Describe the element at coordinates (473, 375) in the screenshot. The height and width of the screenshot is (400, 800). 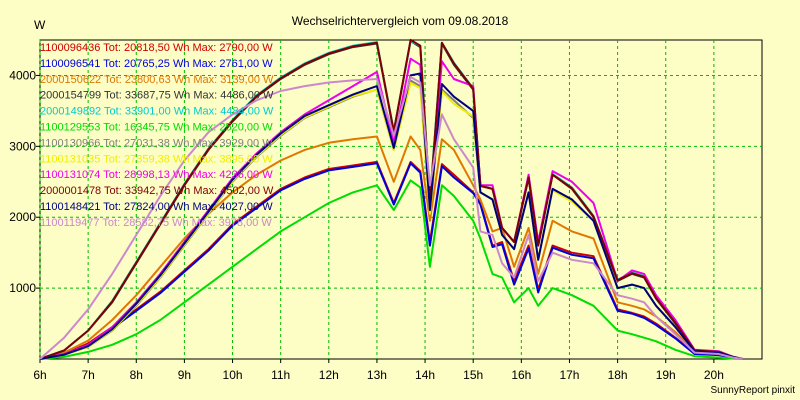
I see `x-tick-label: 15h` at that location.